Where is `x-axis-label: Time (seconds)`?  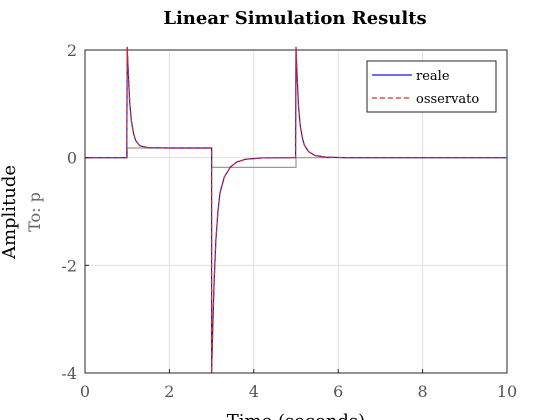
x-axis-label: Time (seconds) is located at coordinates (296, 415).